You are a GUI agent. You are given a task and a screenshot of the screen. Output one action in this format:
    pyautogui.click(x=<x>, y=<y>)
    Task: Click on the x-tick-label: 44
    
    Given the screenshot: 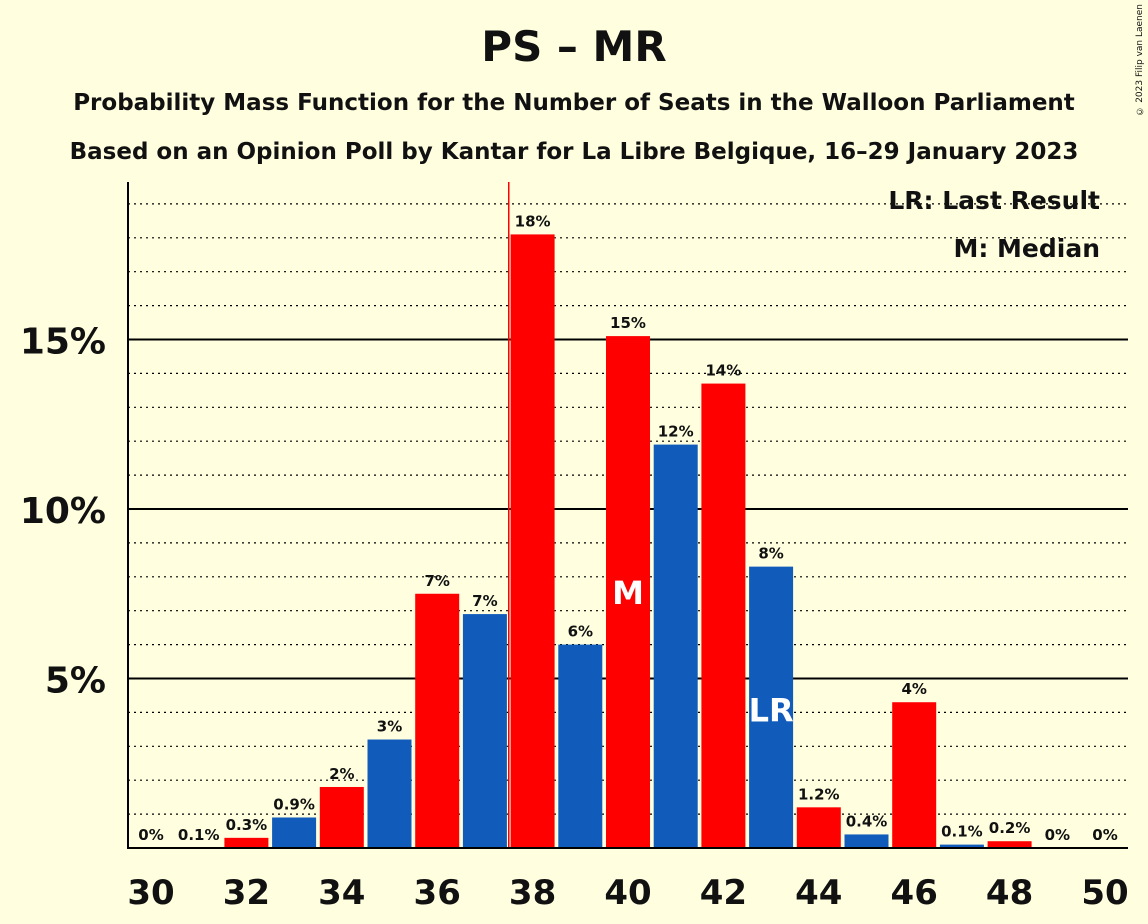 What is the action you would take?
    pyautogui.click(x=818, y=893)
    